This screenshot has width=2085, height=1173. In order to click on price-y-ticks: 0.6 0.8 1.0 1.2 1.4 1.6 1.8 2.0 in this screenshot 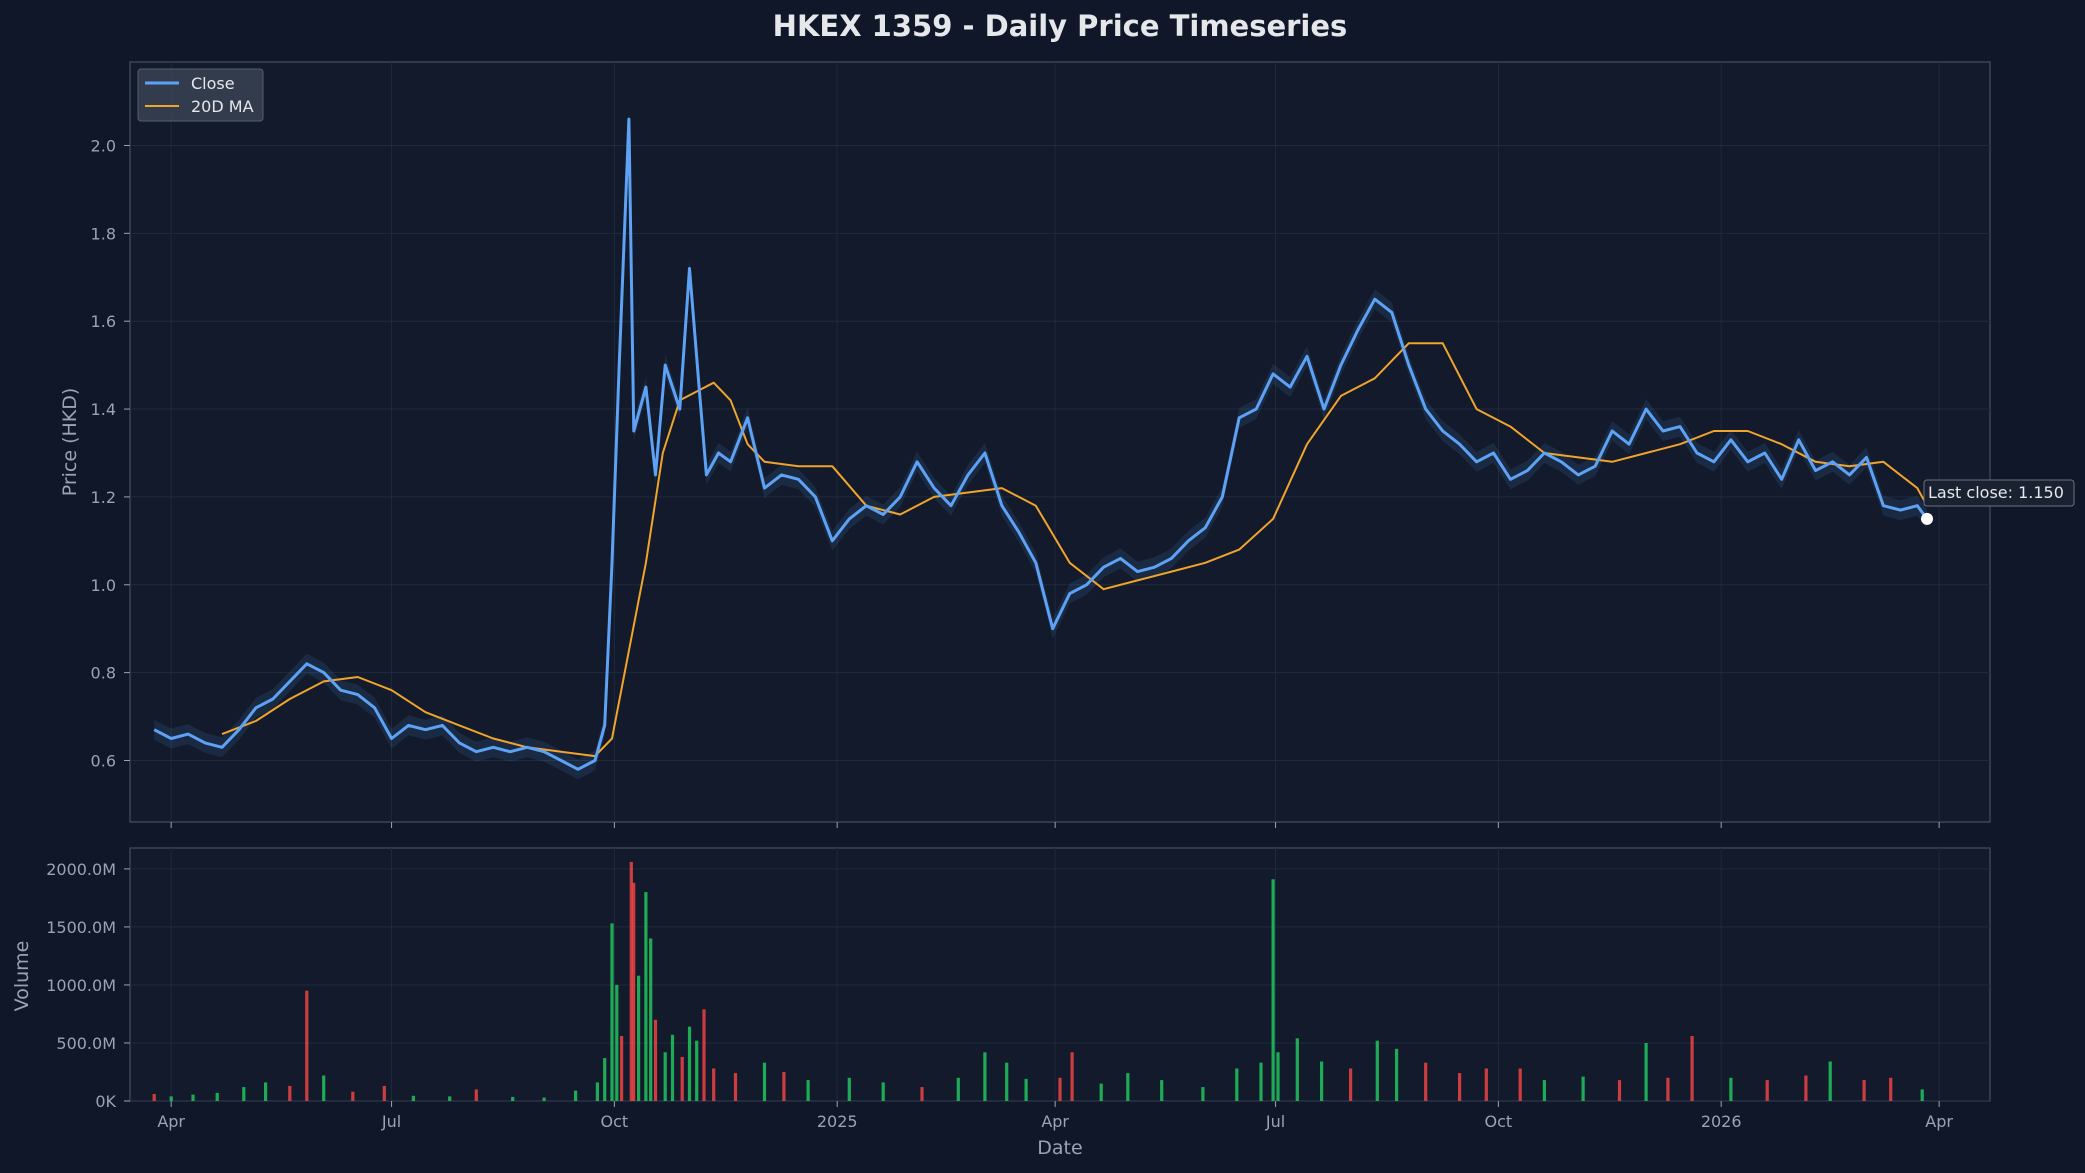, I will do `click(110, 453)`.